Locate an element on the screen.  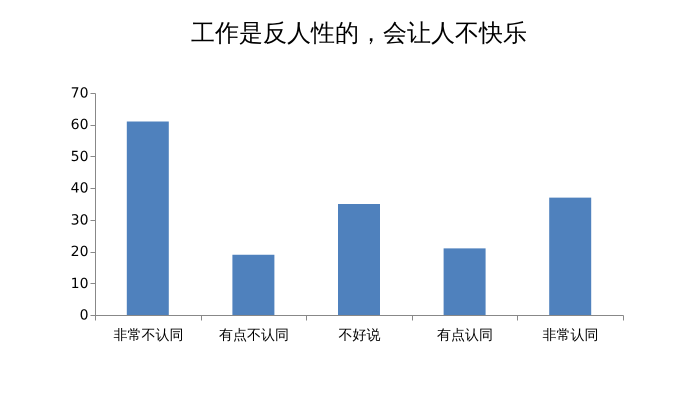
x-tick-label: 有点认同 is located at coordinates (465, 336).